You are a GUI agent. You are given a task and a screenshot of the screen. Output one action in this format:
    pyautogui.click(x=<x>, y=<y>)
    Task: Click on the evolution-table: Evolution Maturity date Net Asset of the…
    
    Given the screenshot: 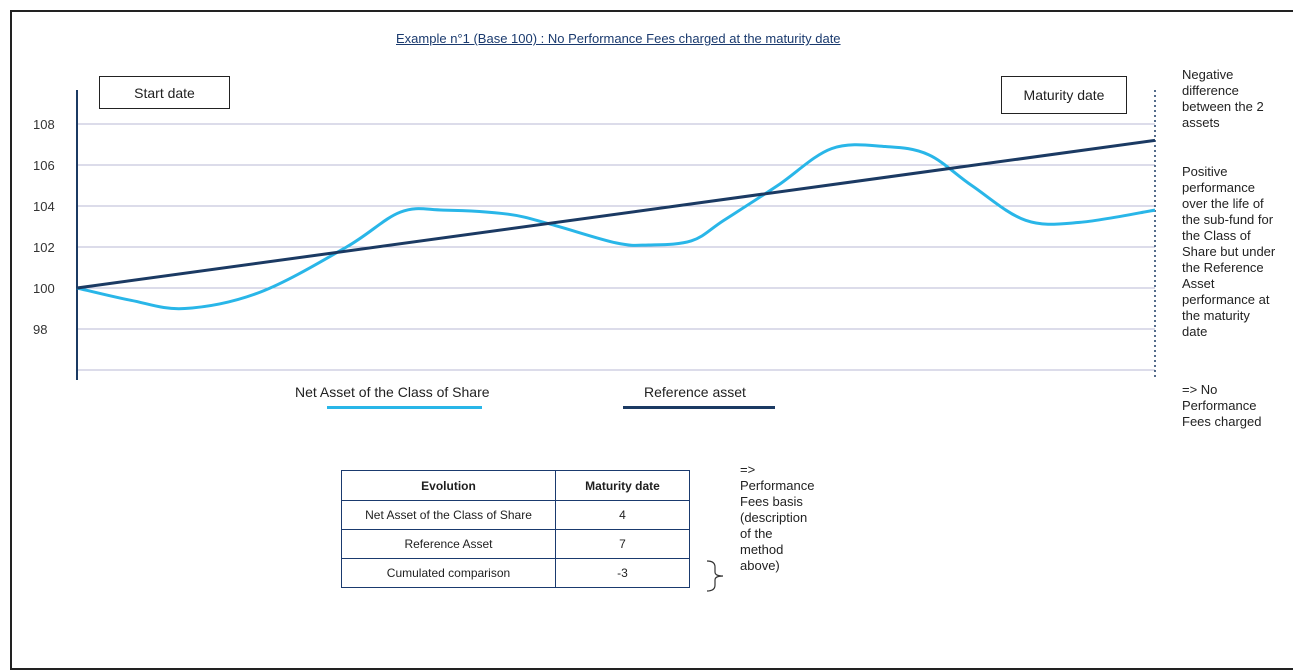 What is the action you would take?
    pyautogui.click(x=515, y=529)
    